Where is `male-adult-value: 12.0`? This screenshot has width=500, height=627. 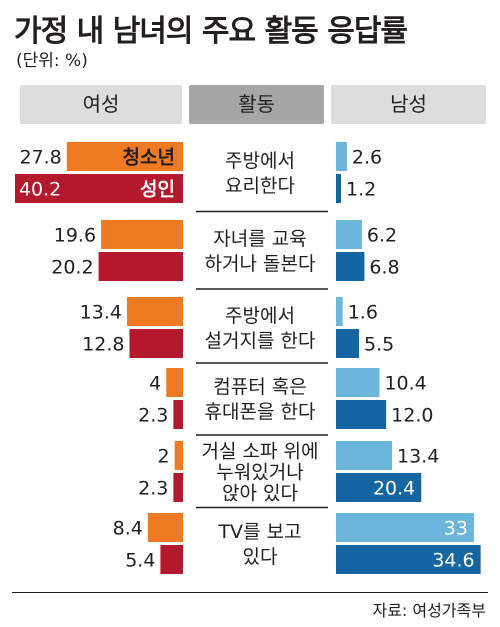
male-adult-value: 12.0 is located at coordinates (412, 416).